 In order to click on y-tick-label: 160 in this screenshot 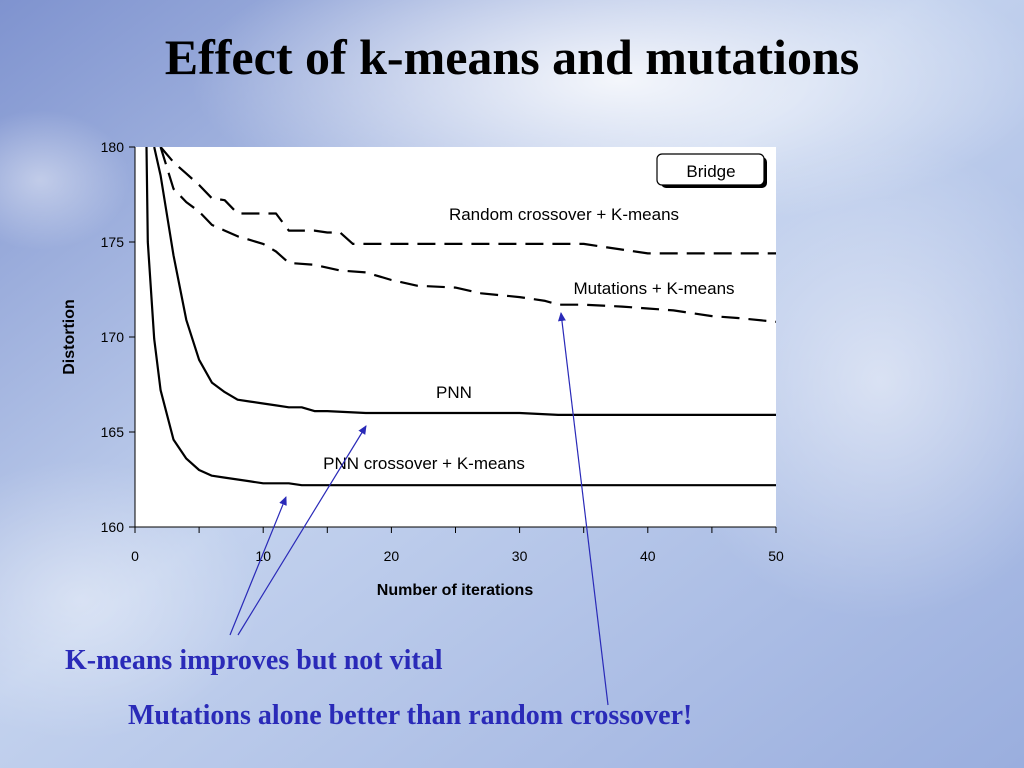, I will do `click(113, 527)`.